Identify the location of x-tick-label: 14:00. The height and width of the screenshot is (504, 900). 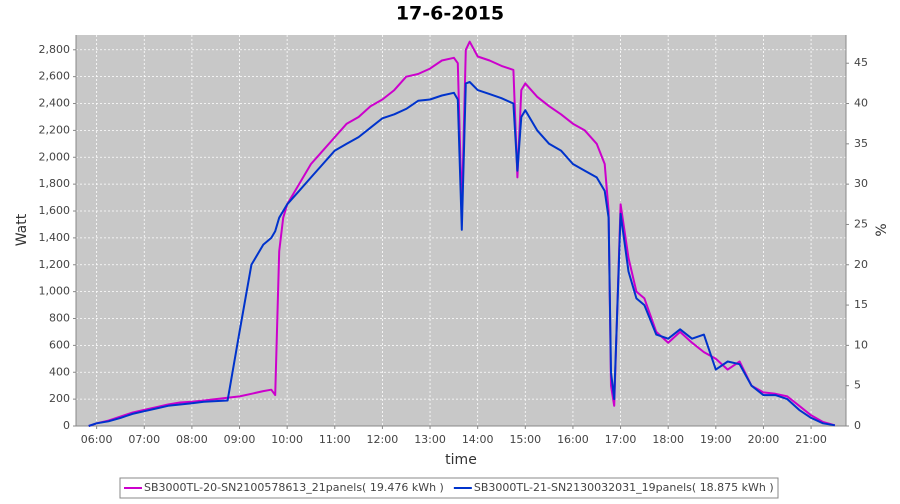
(478, 439).